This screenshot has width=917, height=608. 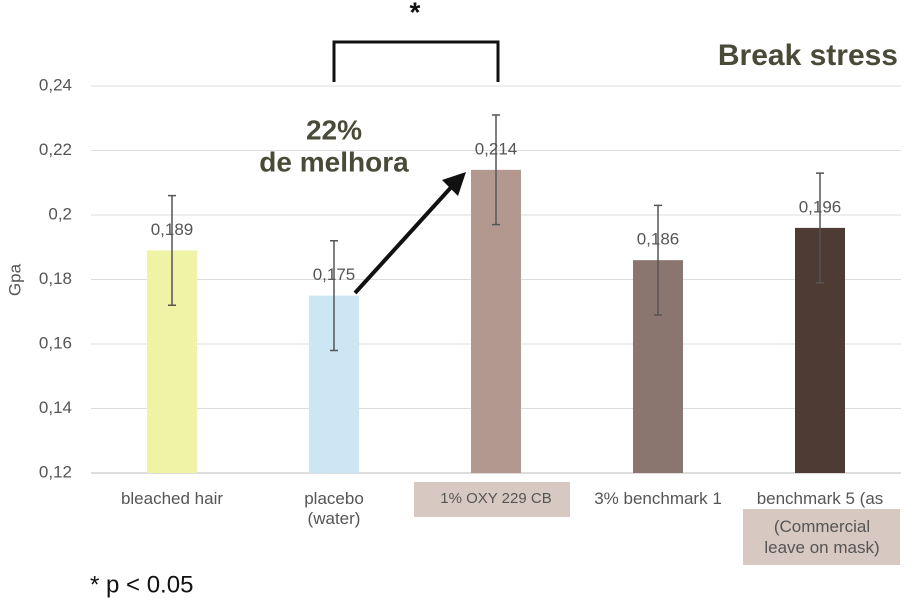 I want to click on footnote: * p < 0.05, so click(x=141, y=584).